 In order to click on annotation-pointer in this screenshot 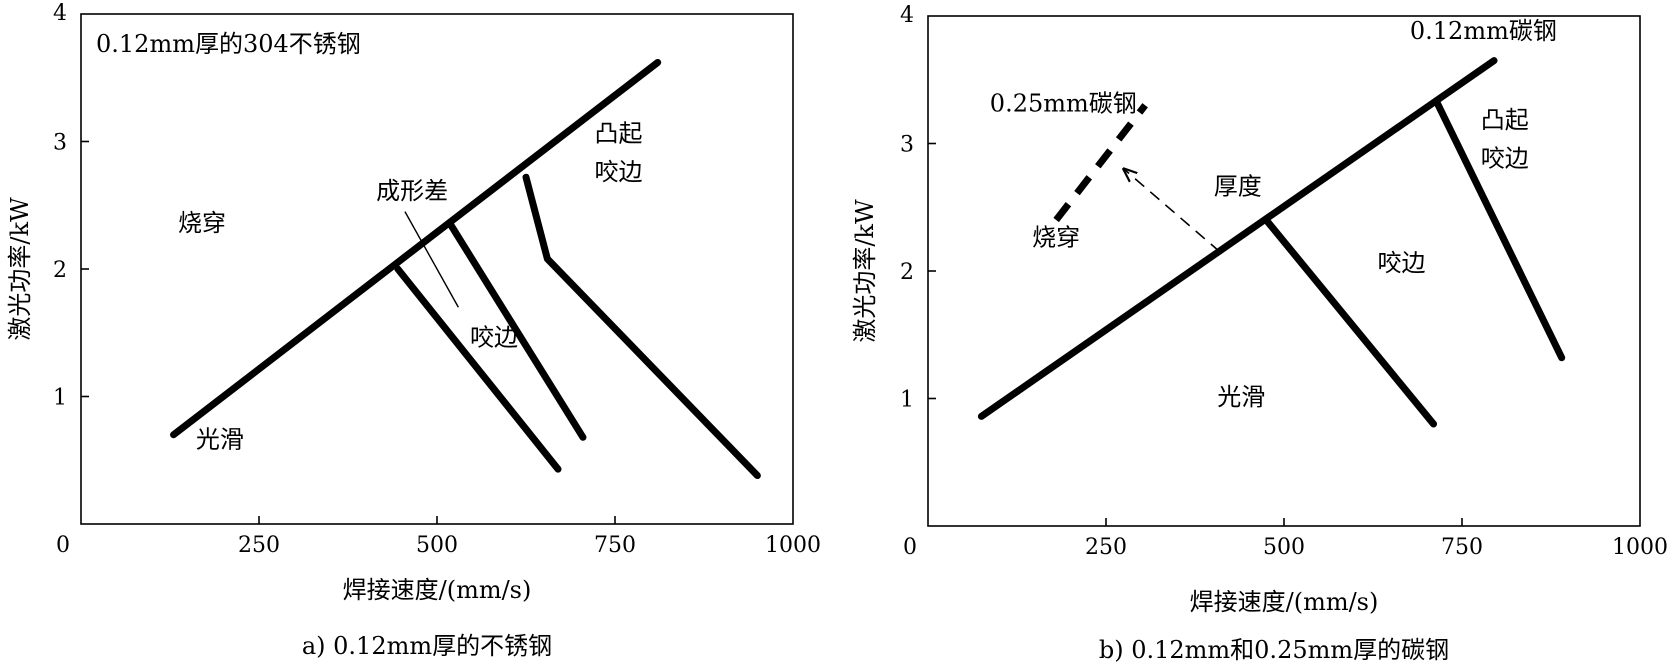, I will do `click(431, 259)`.